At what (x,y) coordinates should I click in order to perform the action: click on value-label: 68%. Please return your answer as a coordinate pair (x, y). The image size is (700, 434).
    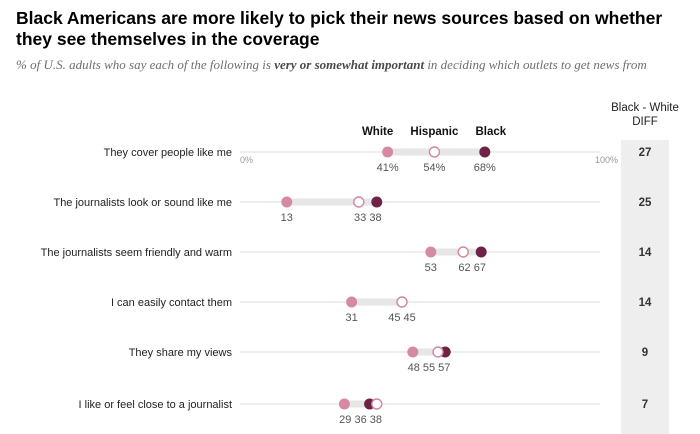
    Looking at the image, I should click on (485, 168).